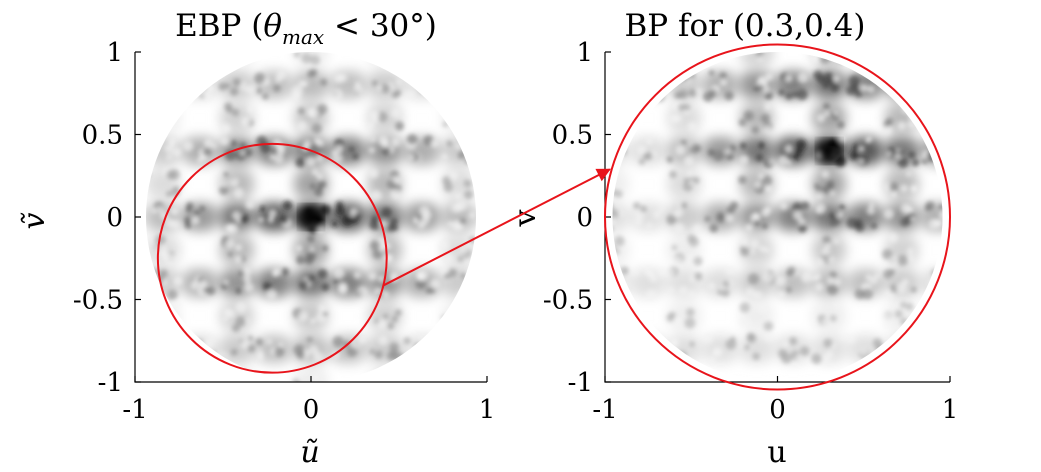 The image size is (1041, 472). What do you see at coordinates (580, 383) in the screenshot?
I see `y-tick-label: -1` at bounding box center [580, 383].